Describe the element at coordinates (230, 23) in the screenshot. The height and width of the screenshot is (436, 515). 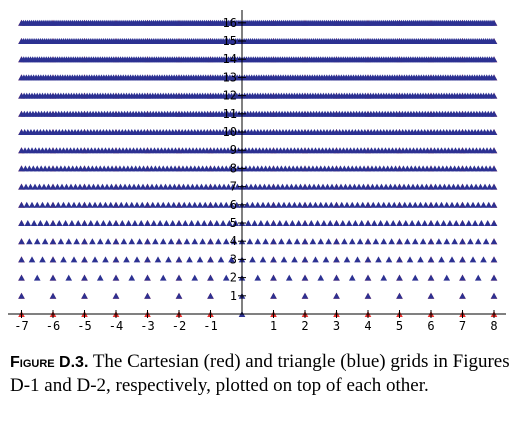
I see `y-tick-label: 16` at that location.